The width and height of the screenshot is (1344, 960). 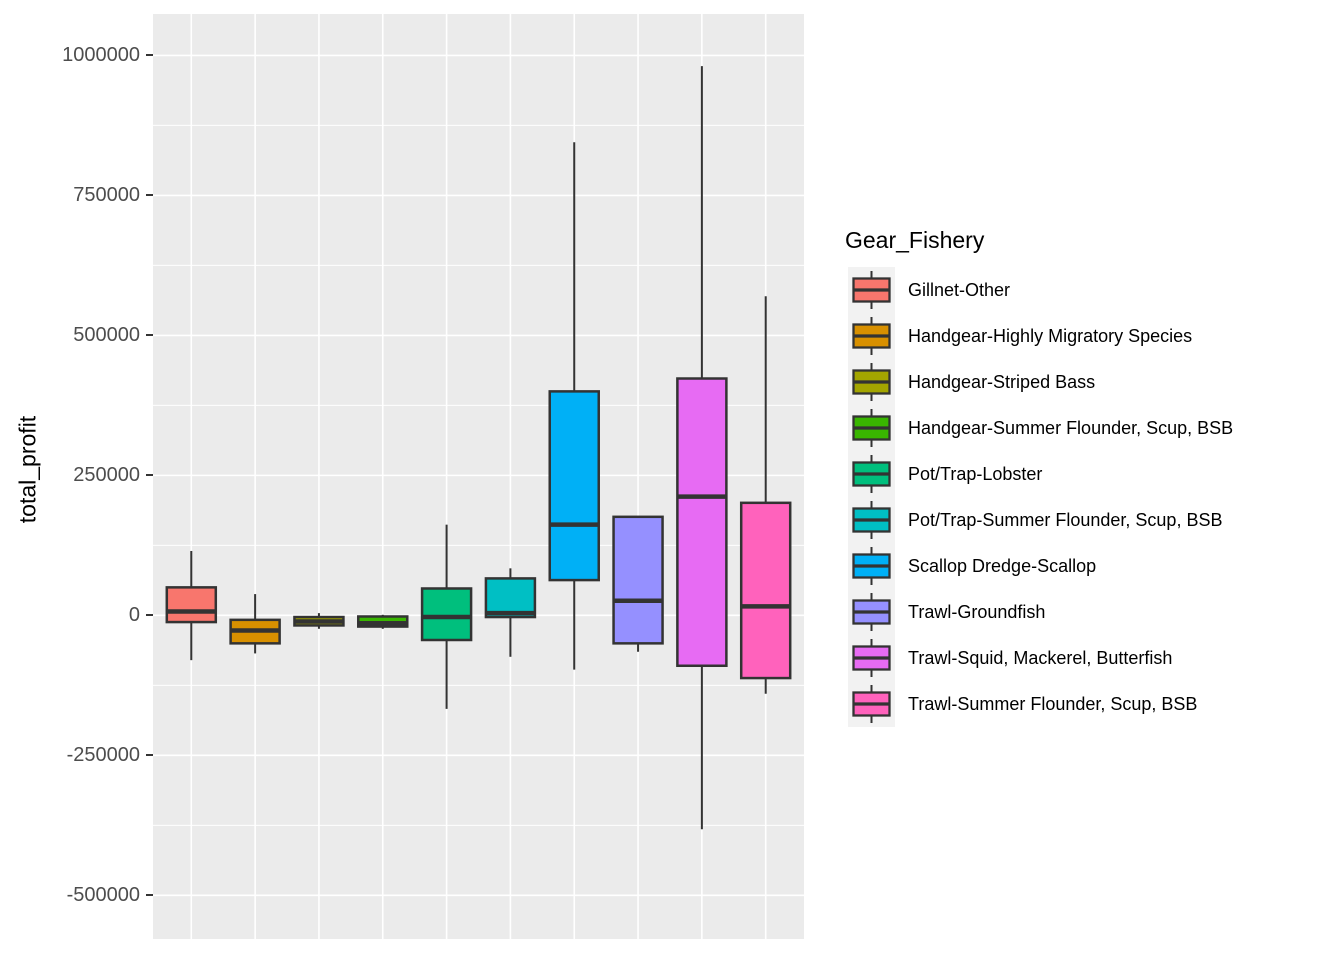 I want to click on legend-item-label: Pot/Trap-Lobster, so click(x=975, y=473).